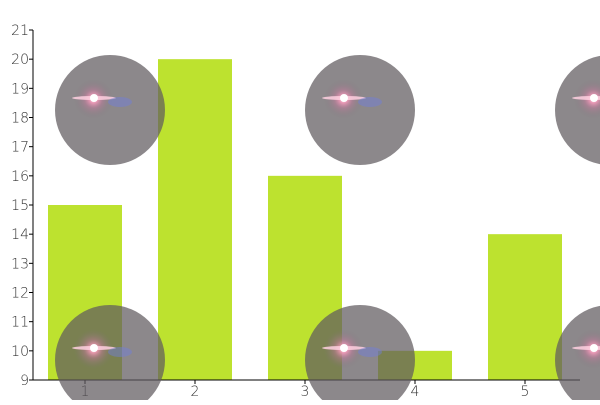 Image resolution: width=600 pixels, height=405 pixels. I want to click on y-tick-label-9: 9, so click(24, 381).